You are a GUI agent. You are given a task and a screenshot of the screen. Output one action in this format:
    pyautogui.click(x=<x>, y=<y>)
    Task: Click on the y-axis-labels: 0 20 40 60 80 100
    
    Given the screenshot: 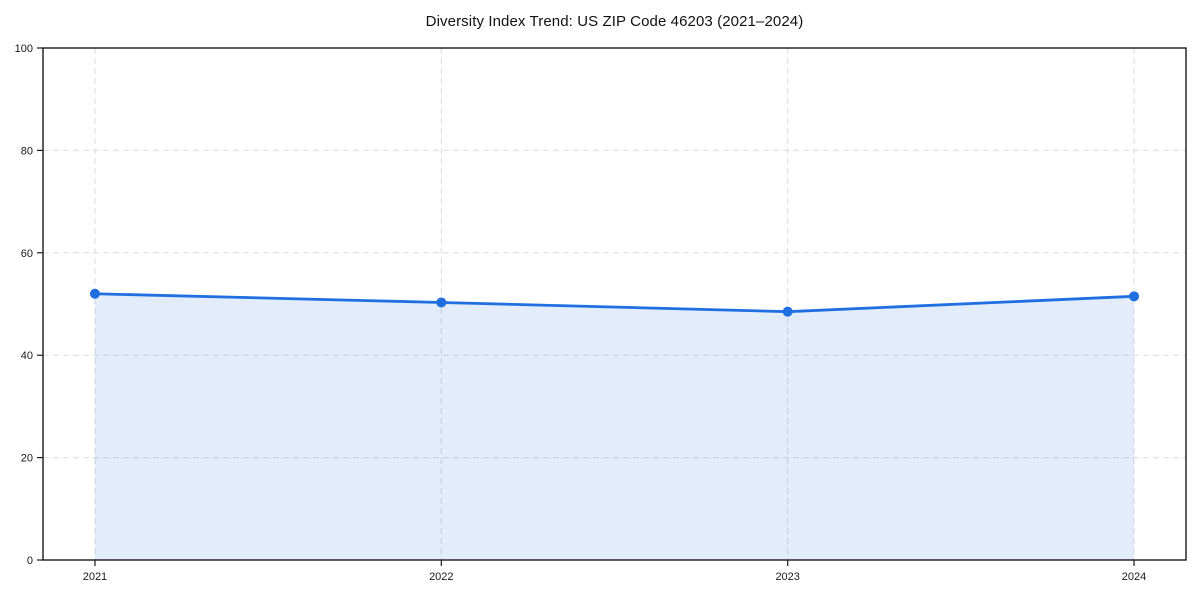 What is the action you would take?
    pyautogui.click(x=24, y=305)
    